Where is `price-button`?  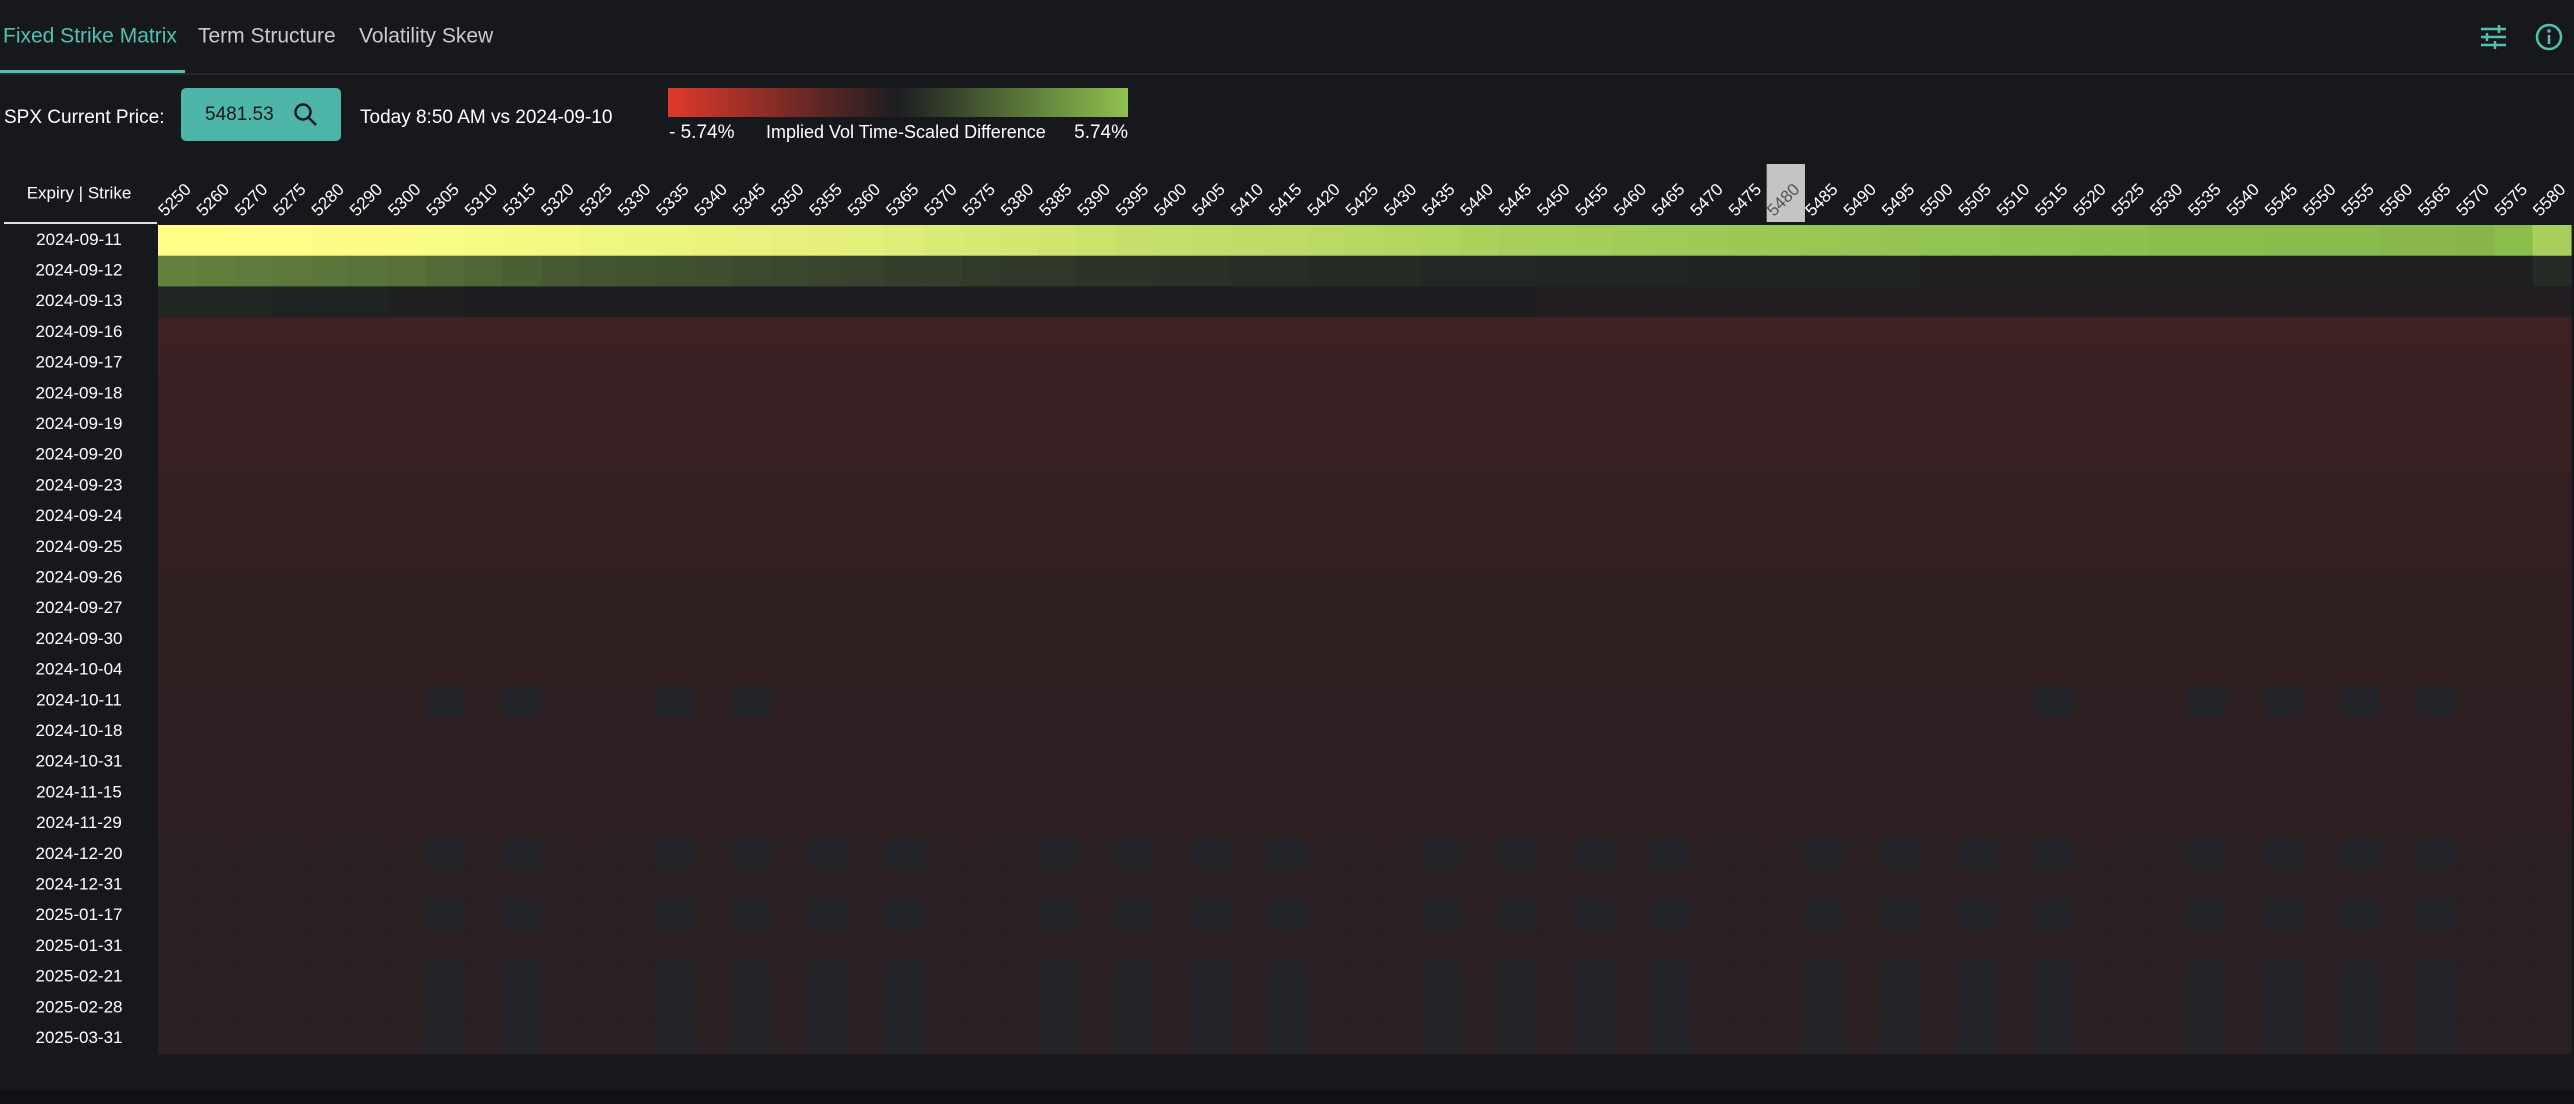 price-button is located at coordinates (261, 114).